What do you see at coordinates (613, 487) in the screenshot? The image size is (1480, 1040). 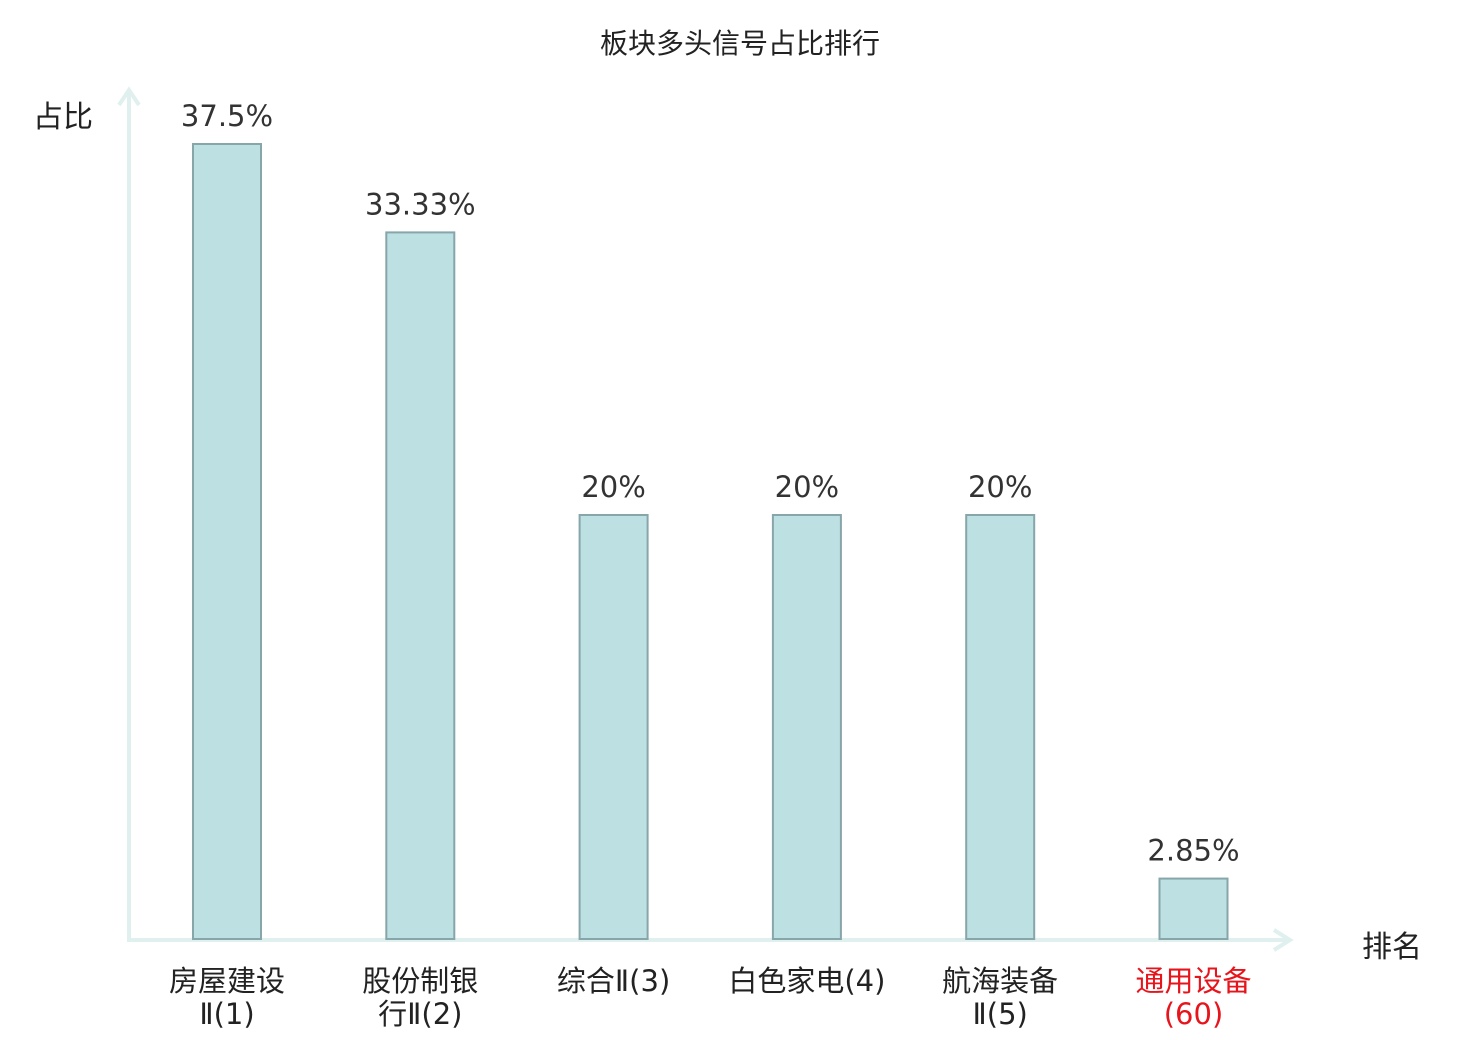 I see `value-label-2: 20%` at bounding box center [613, 487].